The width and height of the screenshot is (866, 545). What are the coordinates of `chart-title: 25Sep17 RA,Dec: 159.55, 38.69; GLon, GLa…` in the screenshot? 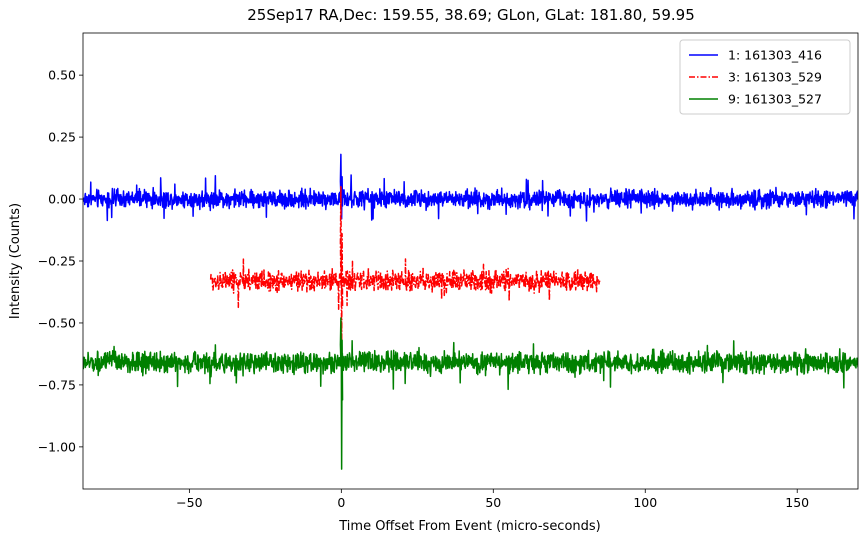 It's located at (470, 15).